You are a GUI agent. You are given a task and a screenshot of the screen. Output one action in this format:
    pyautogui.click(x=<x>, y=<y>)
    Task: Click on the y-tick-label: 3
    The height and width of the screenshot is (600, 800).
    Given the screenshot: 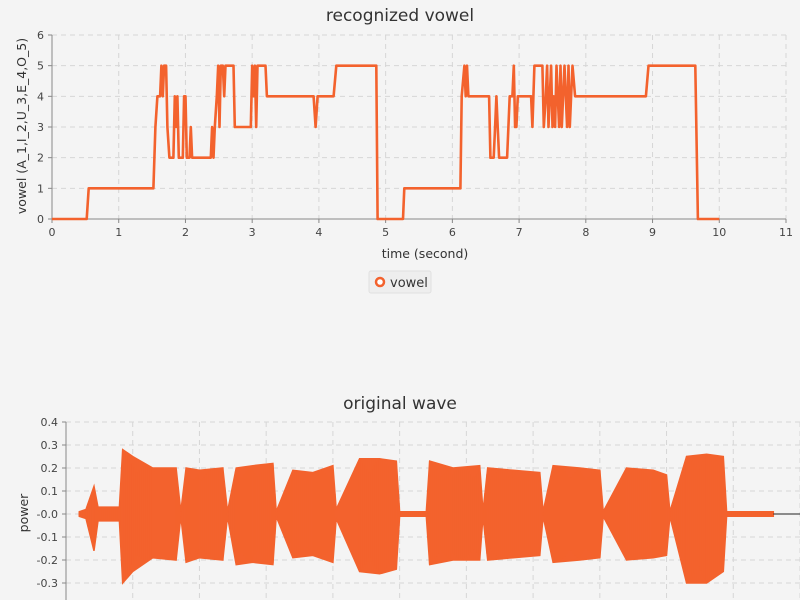 What is the action you would take?
    pyautogui.click(x=40, y=127)
    